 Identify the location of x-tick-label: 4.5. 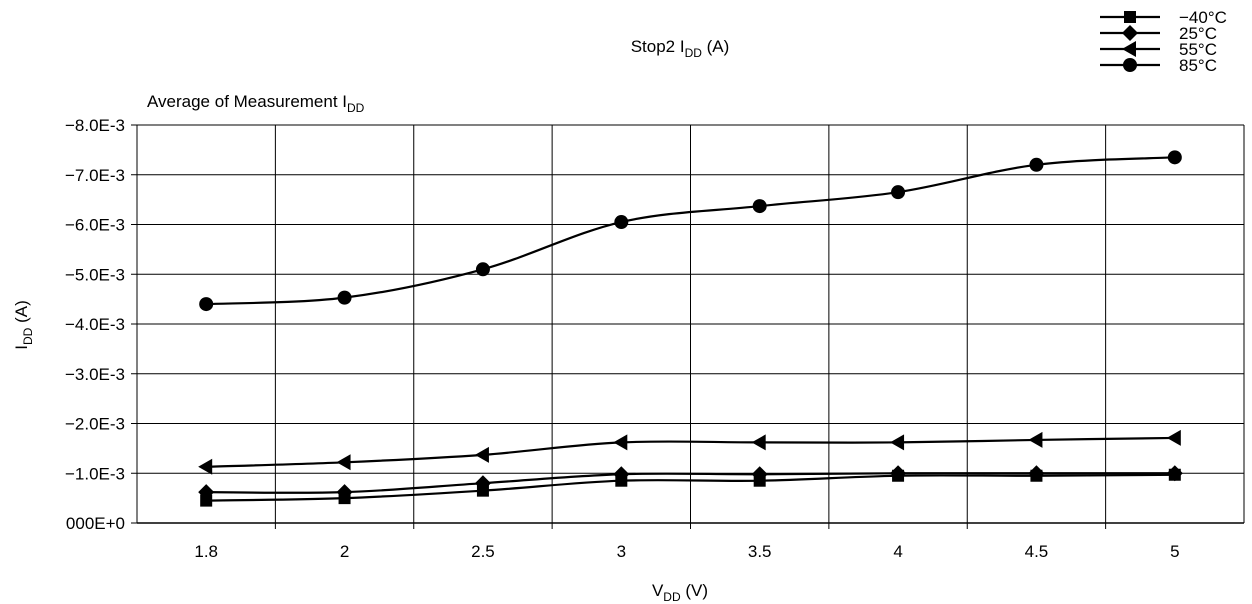
(1037, 551).